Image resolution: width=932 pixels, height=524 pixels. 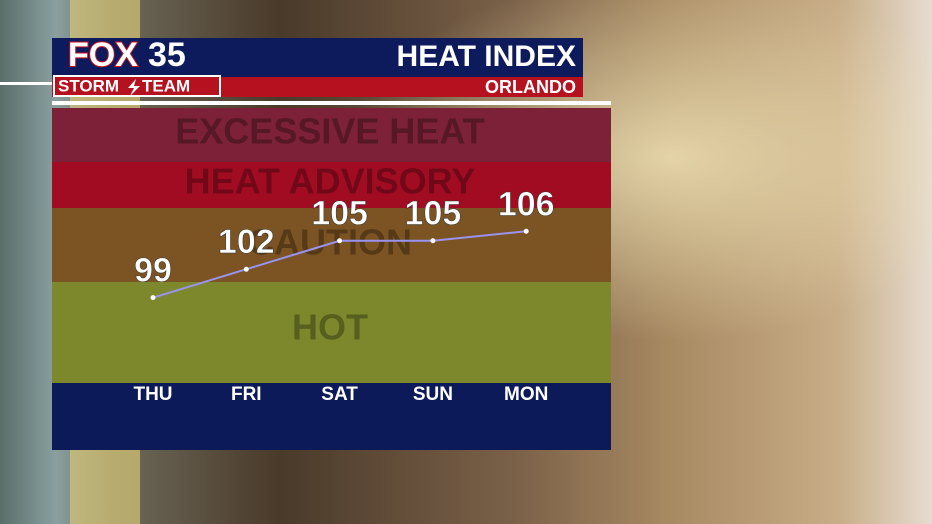 I want to click on x-tick-label: THU, so click(x=152, y=394).